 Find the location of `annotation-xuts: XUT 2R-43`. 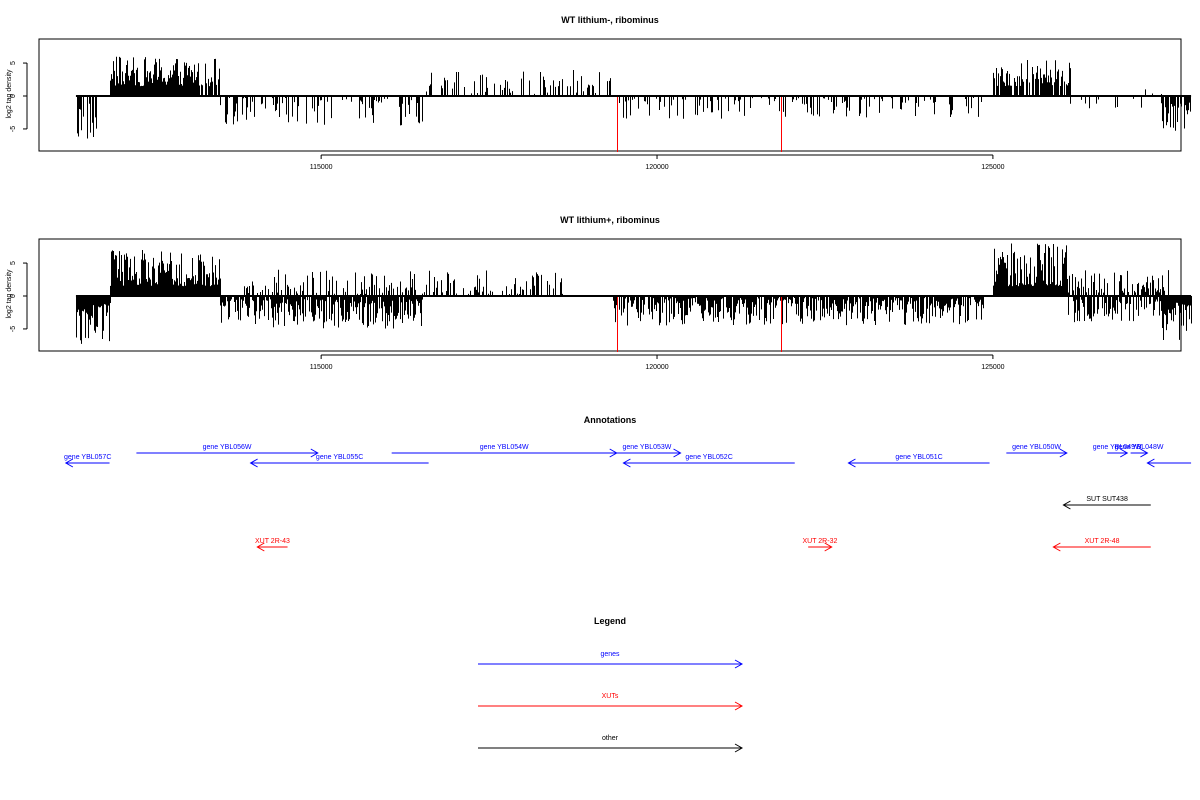

annotation-xuts: XUT 2R-43 is located at coordinates (272, 545).